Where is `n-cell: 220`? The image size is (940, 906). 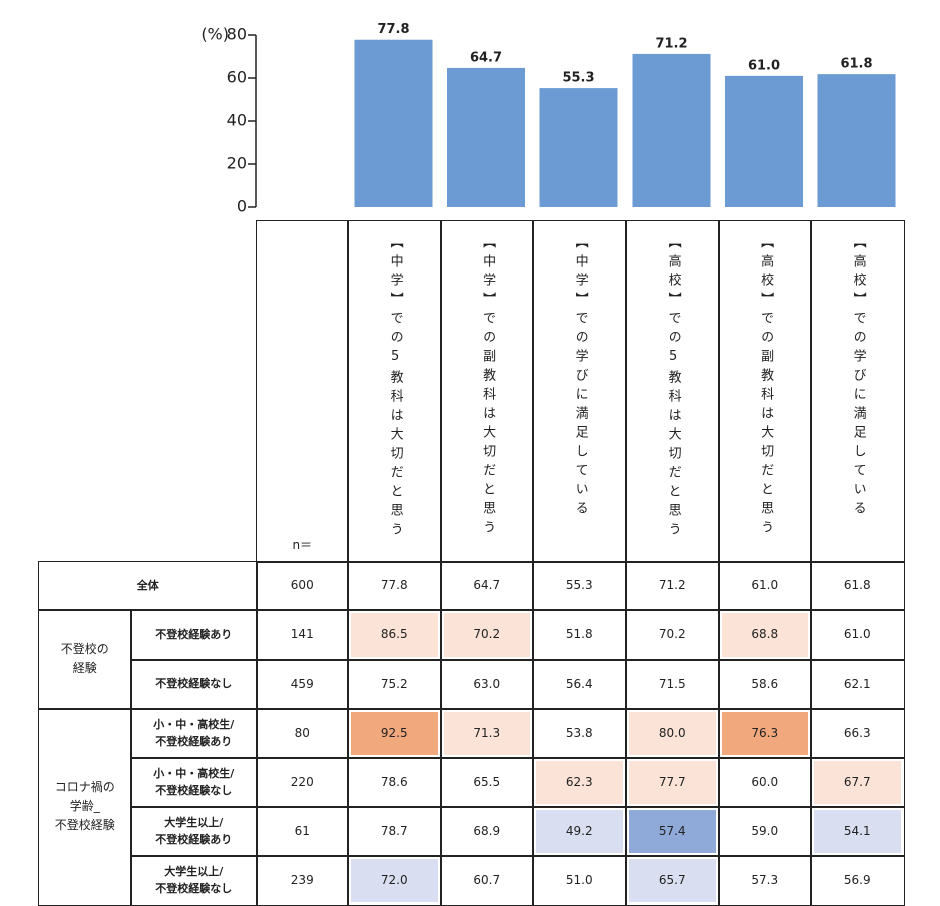
n-cell: 220 is located at coordinates (302, 782).